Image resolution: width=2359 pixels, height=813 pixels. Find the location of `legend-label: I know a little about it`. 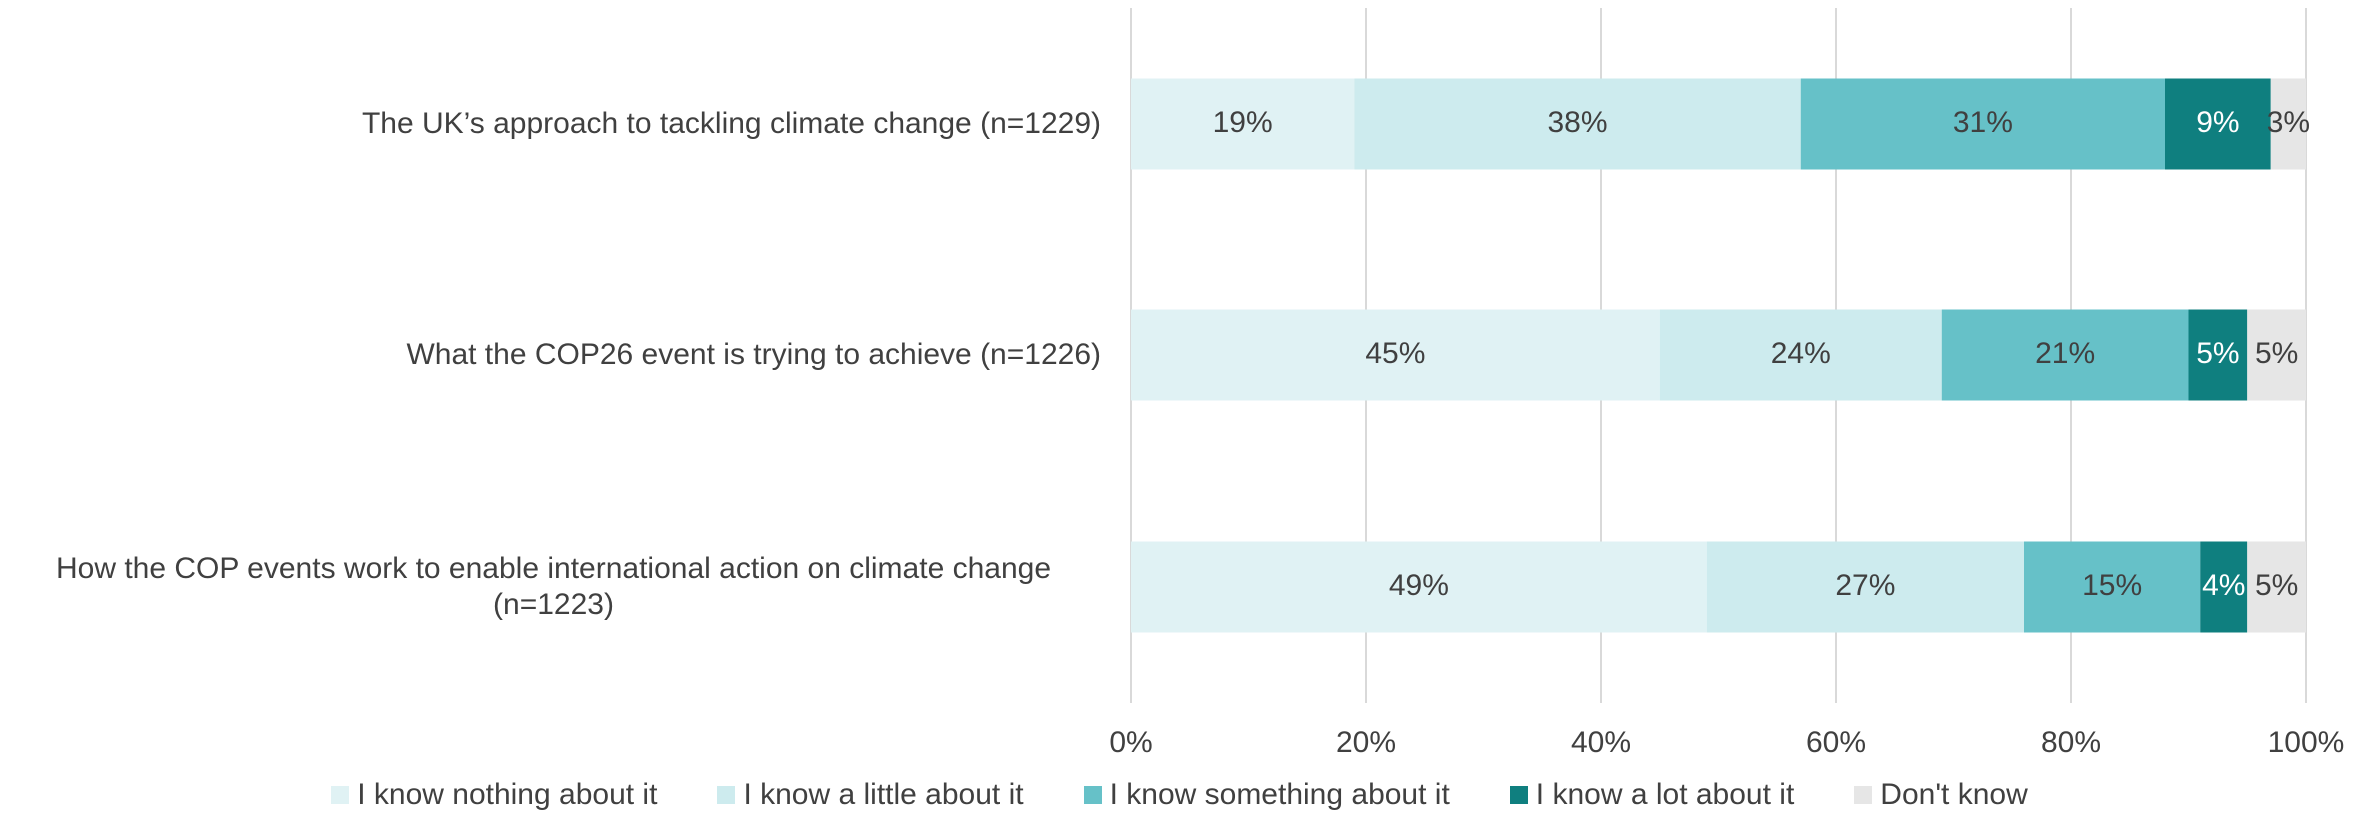

legend-label: I know a little about it is located at coordinates (883, 794).